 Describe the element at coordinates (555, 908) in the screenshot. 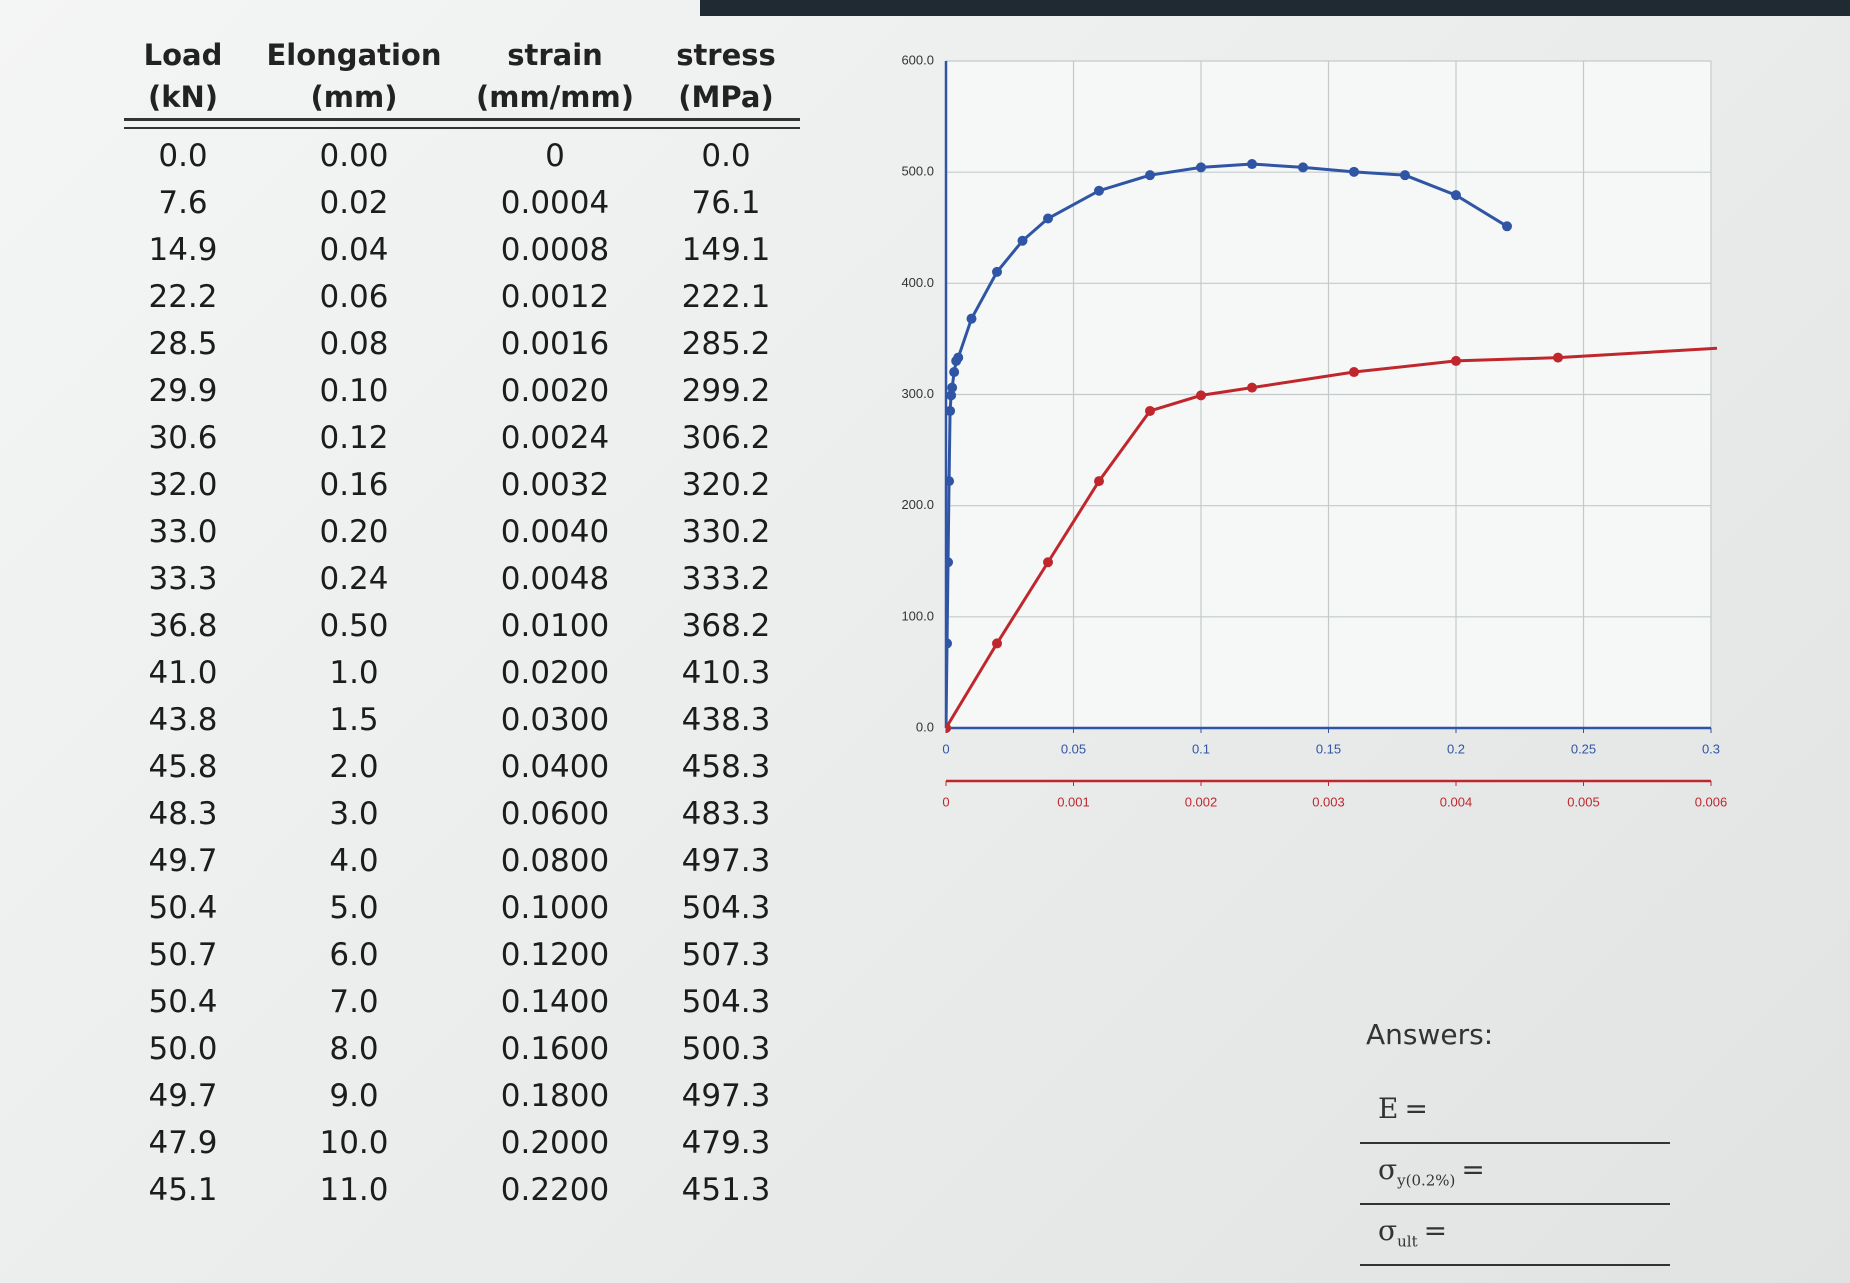

I see `table-cell: 0.1000` at that location.